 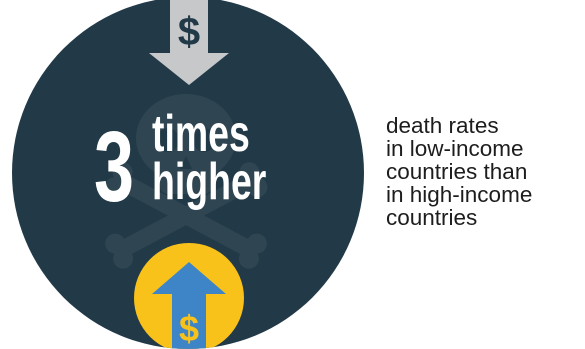 I want to click on up-arrow-dollar-symbol: $, so click(x=189, y=328).